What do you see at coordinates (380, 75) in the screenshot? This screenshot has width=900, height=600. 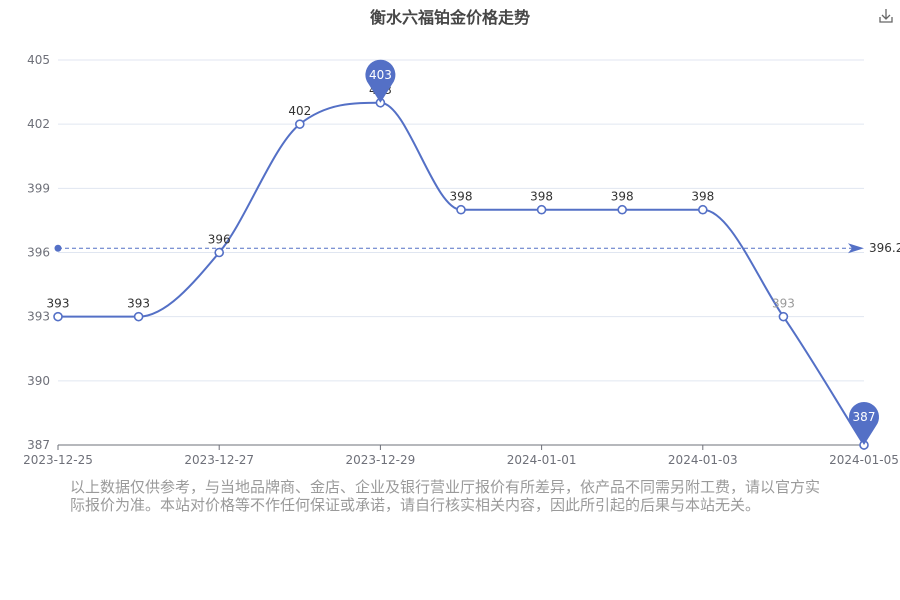 I see `max-marker-label: 403` at bounding box center [380, 75].